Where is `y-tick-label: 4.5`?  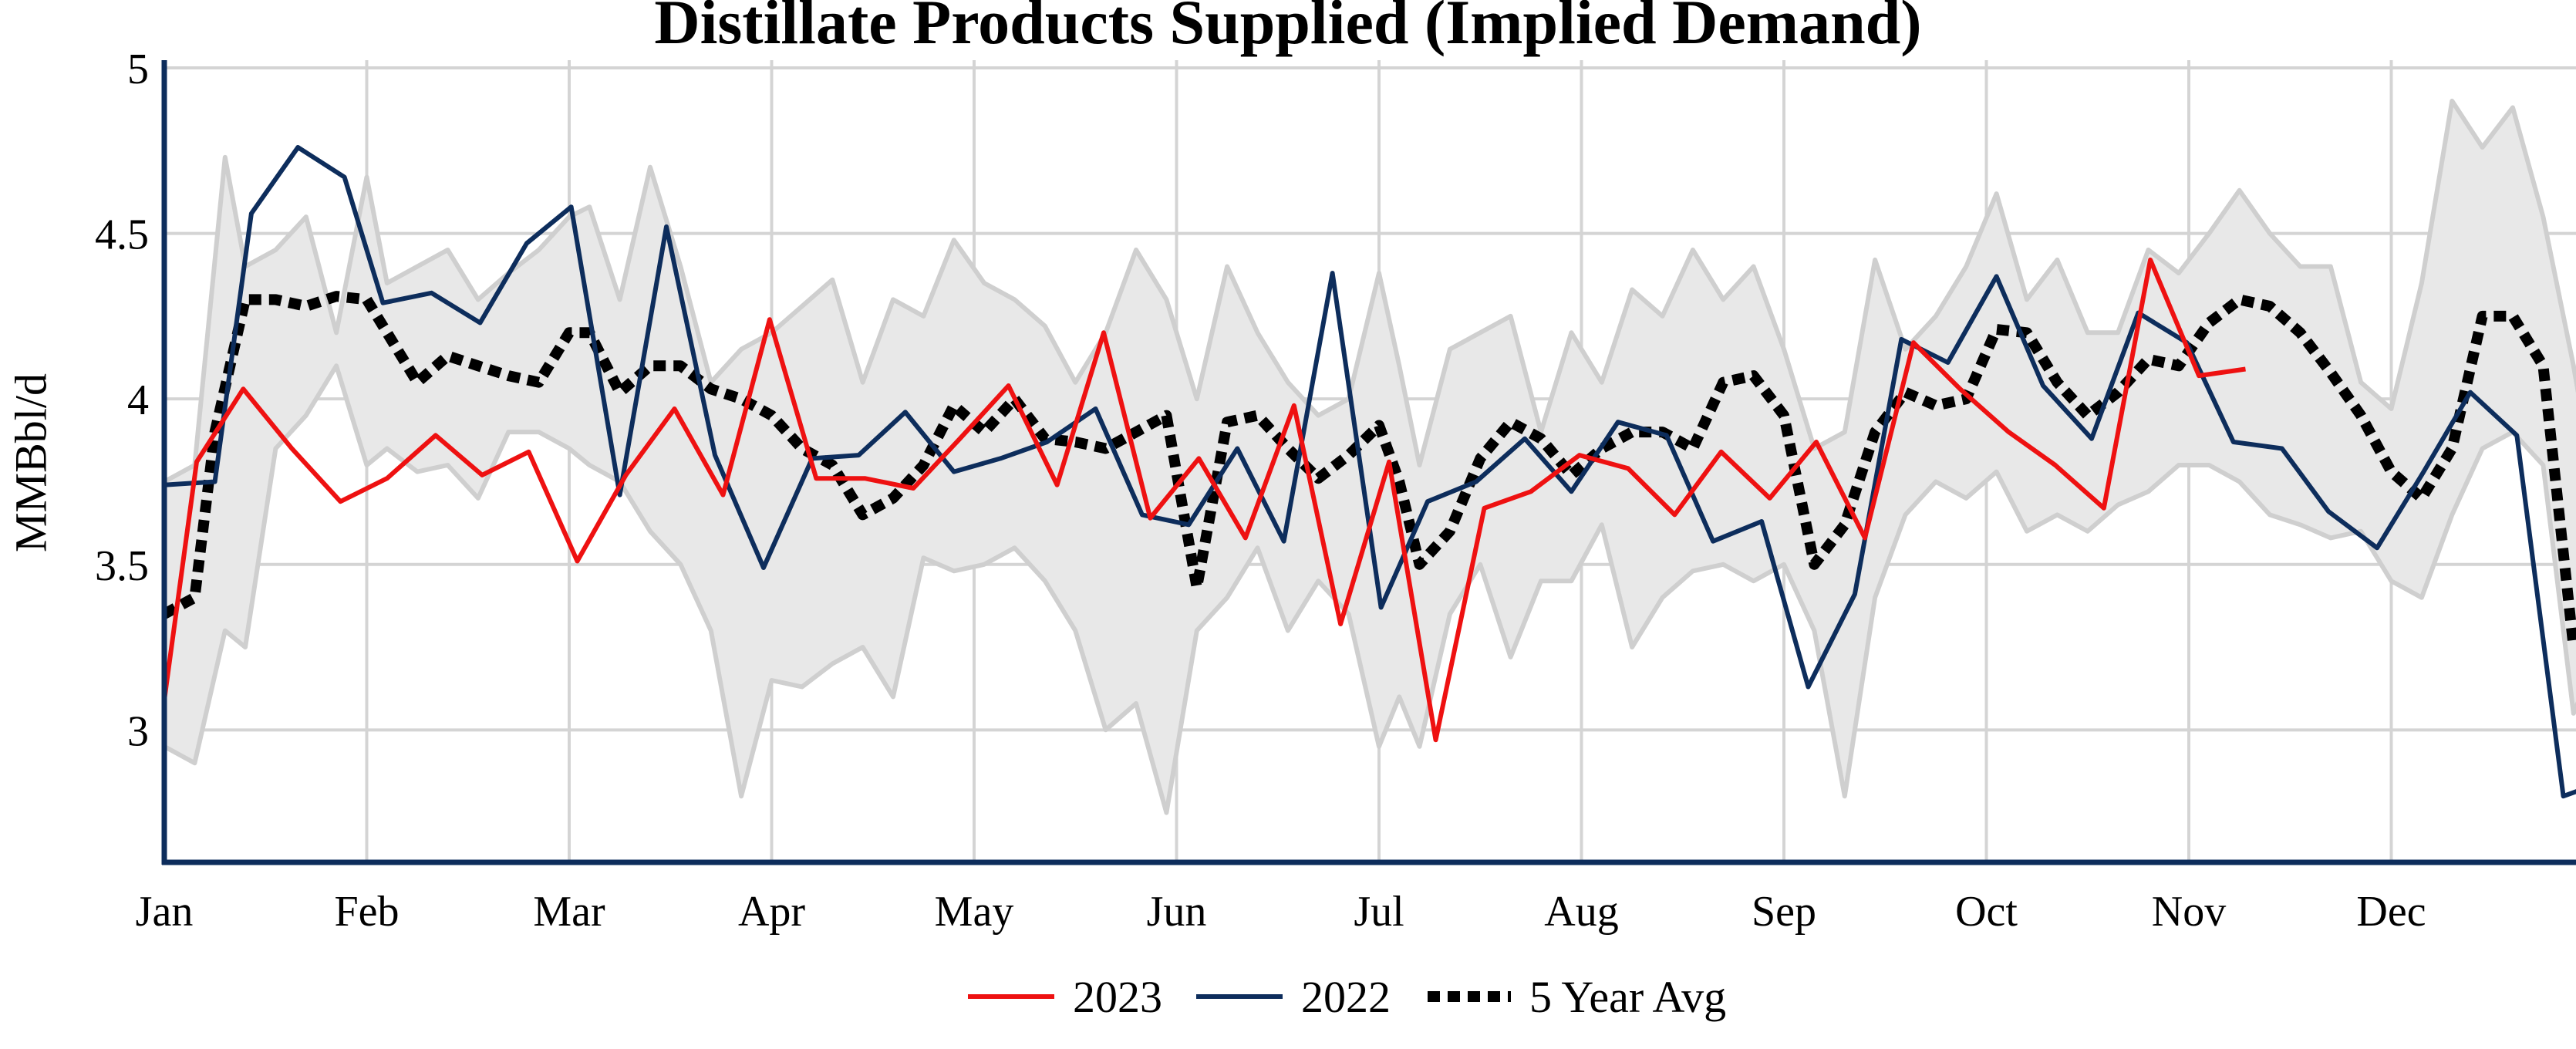
y-tick-label: 4.5 is located at coordinates (122, 235).